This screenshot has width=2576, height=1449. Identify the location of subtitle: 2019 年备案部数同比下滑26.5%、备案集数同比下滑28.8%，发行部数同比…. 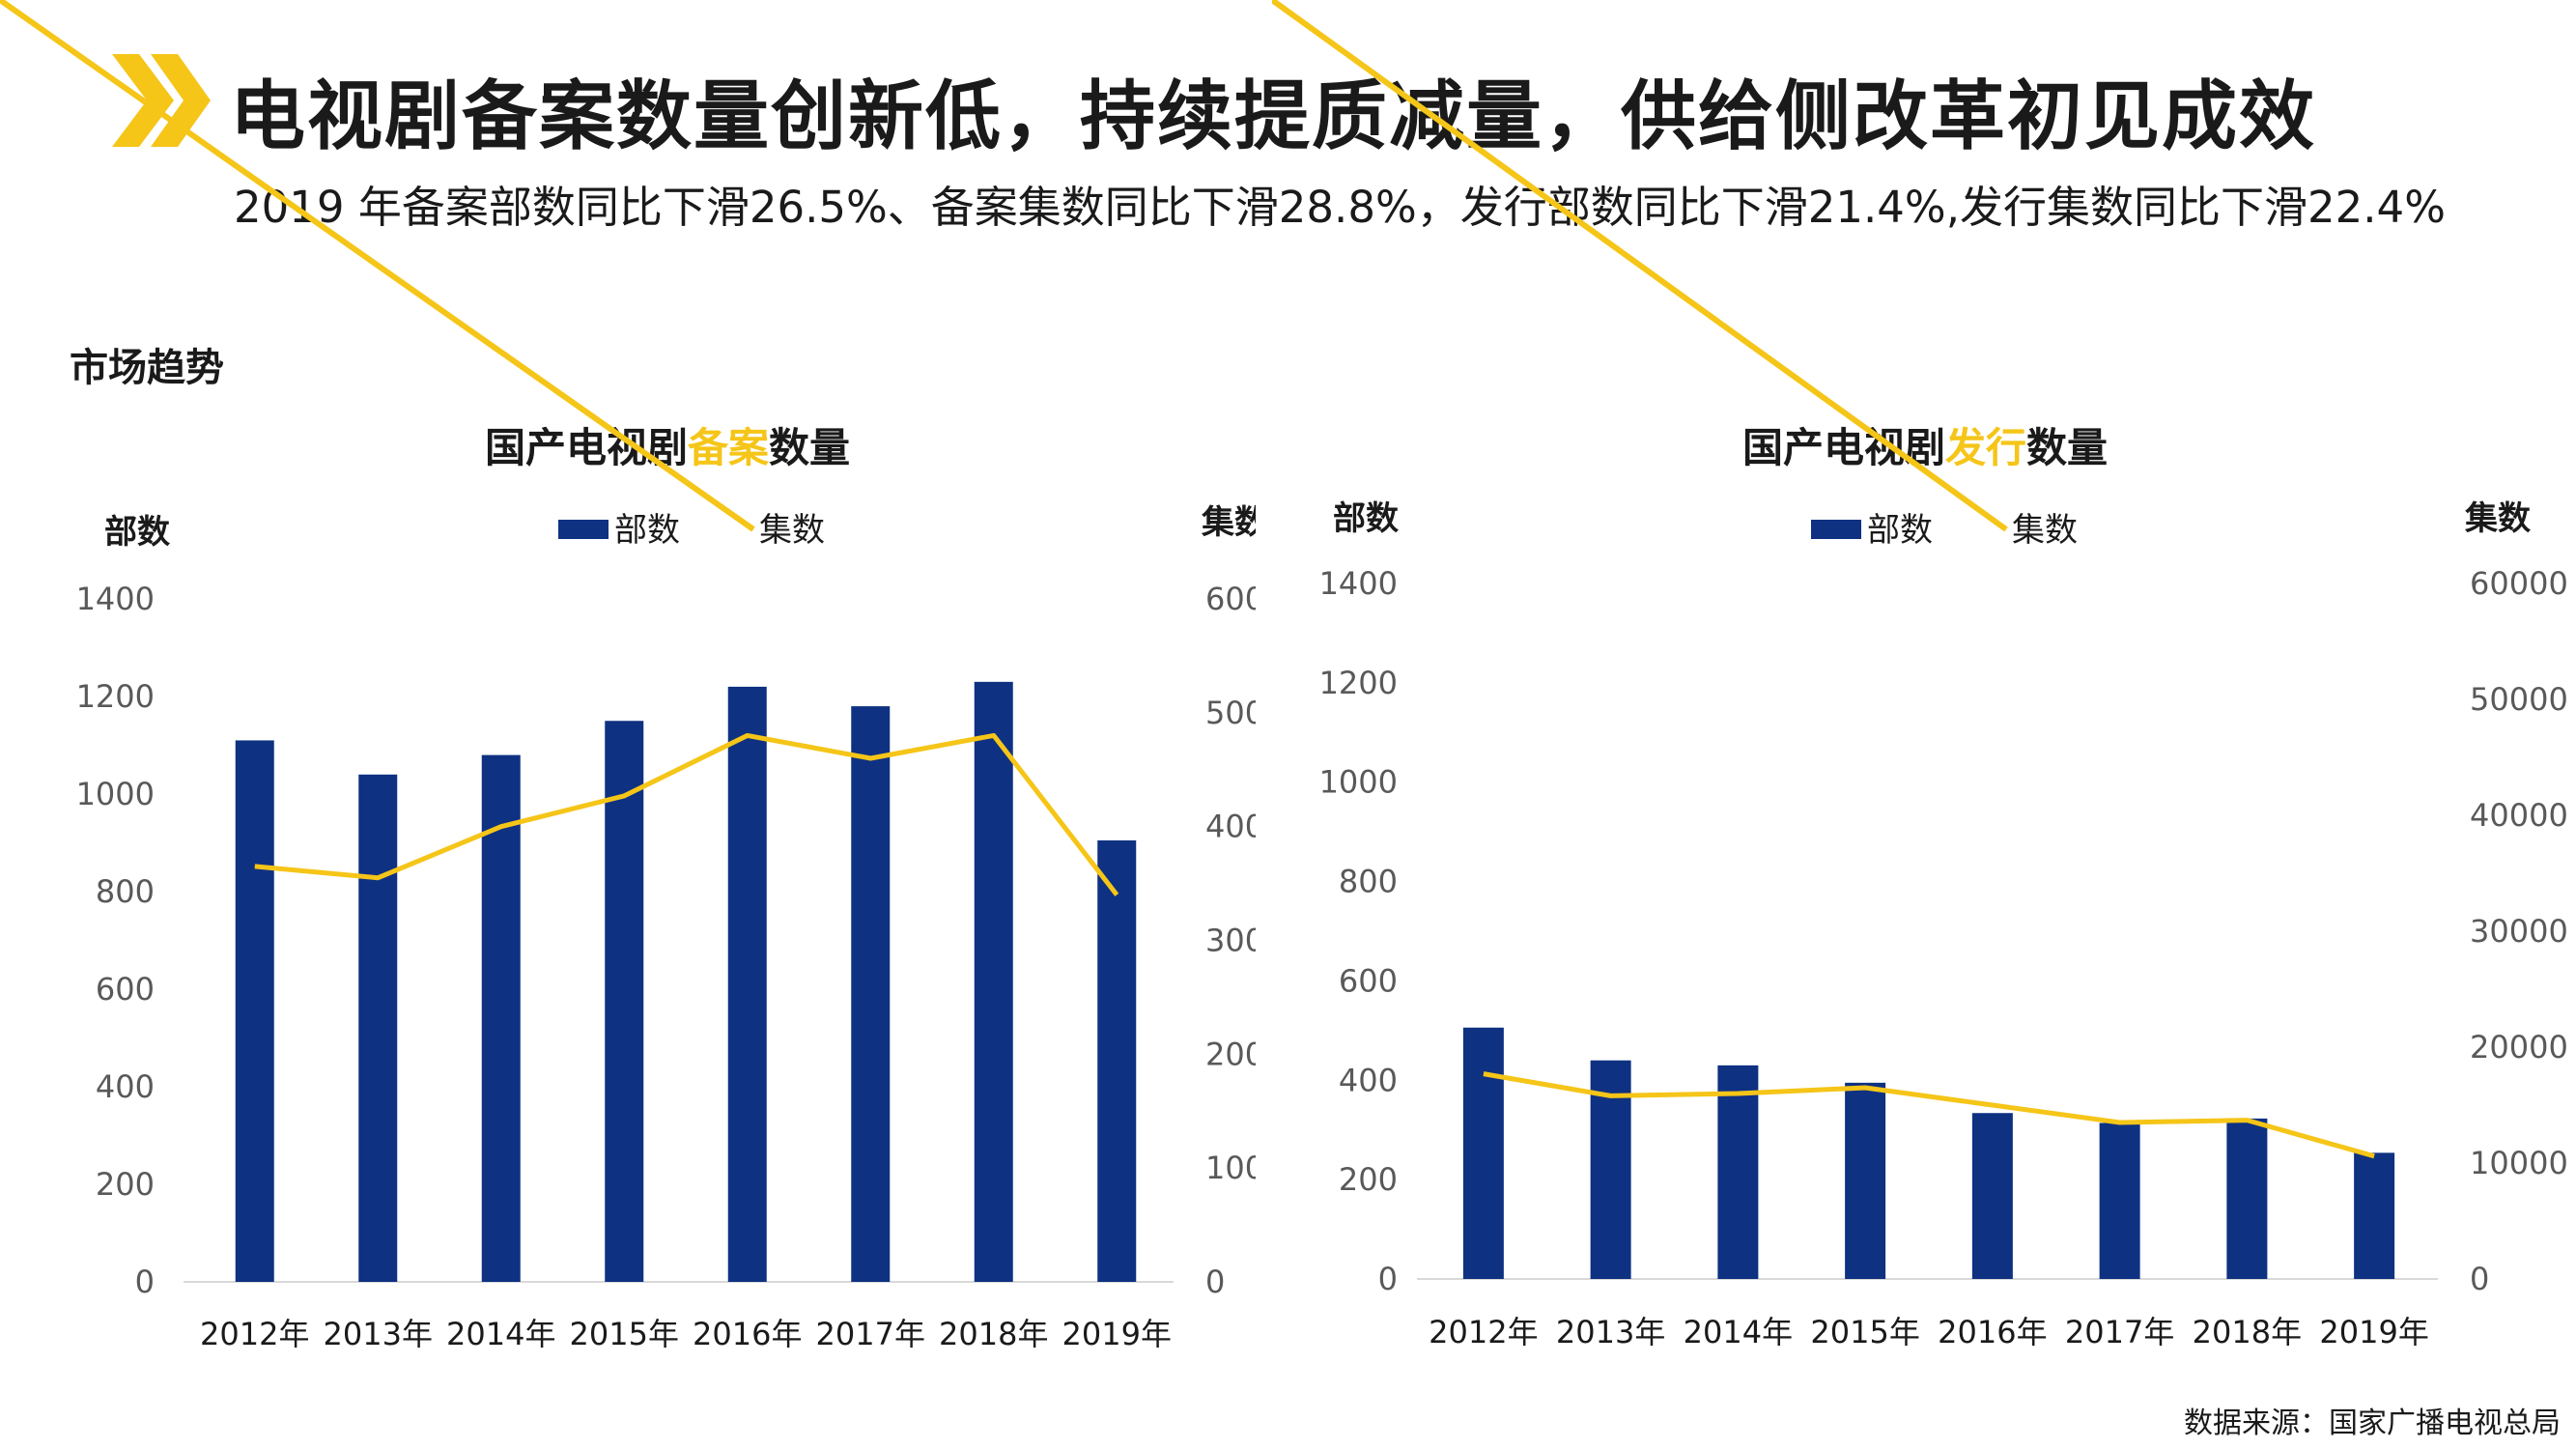
(1340, 207).